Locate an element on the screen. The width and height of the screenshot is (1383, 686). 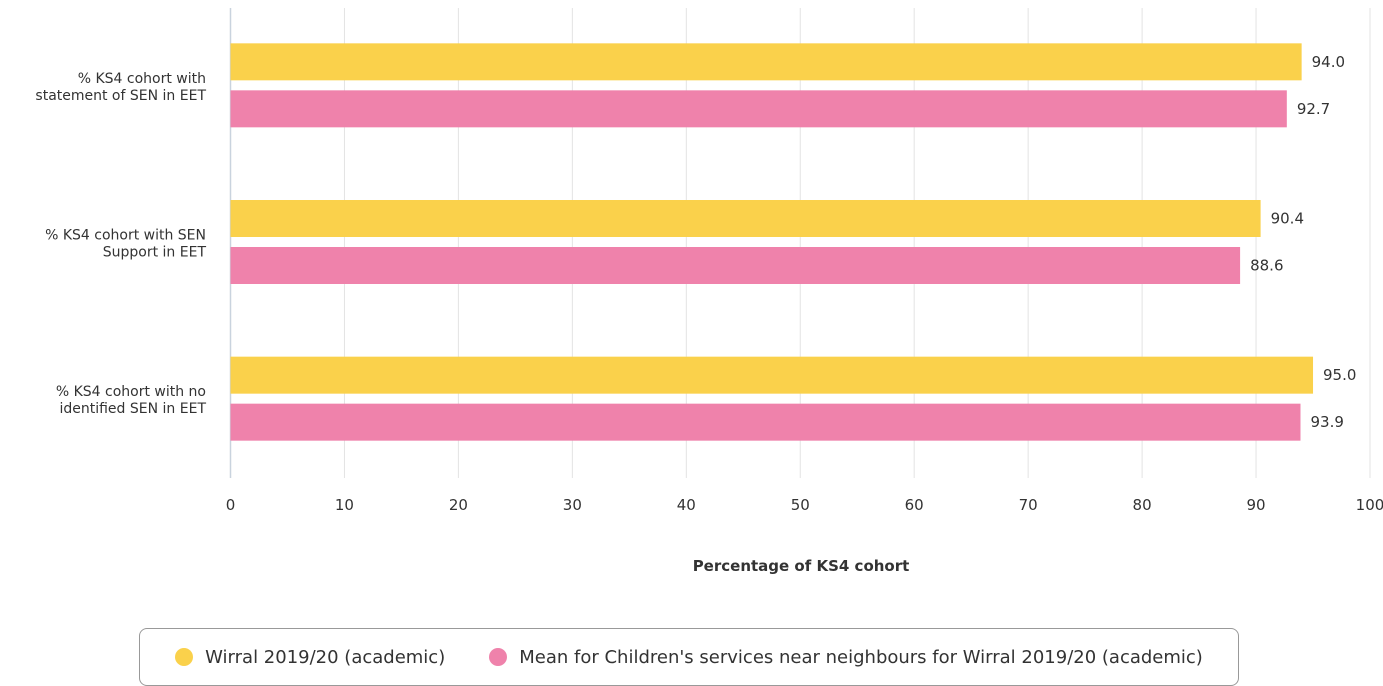
x-axis-title: Percentage of KS4 cohort is located at coordinates (801, 566).